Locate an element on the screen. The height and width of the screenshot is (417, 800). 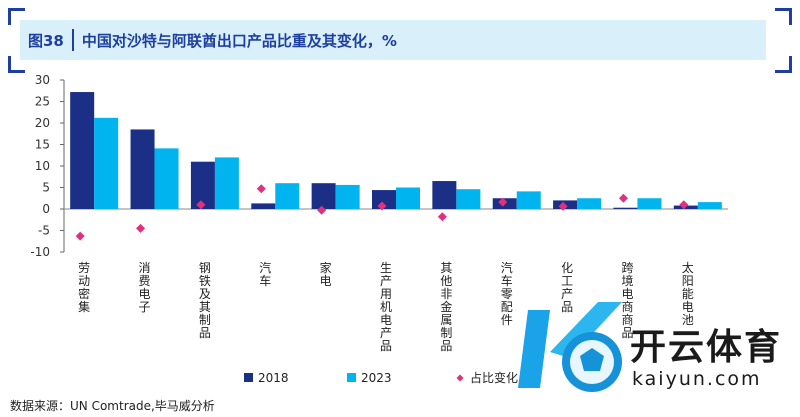
y-tick-label: 25 is located at coordinates (42, 102).